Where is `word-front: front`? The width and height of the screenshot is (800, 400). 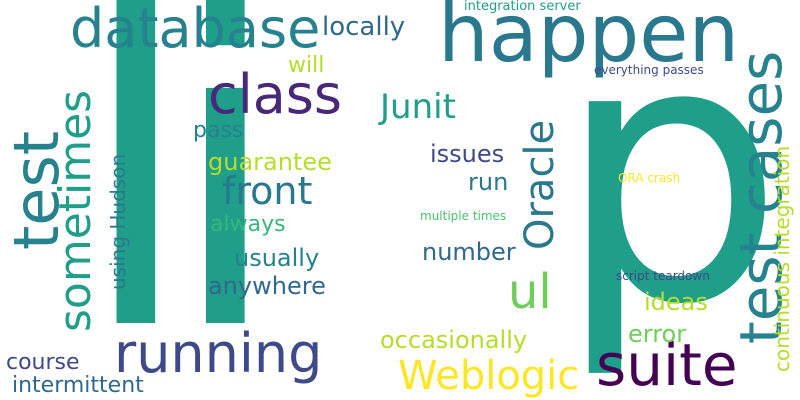
word-front: front is located at coordinates (267, 191).